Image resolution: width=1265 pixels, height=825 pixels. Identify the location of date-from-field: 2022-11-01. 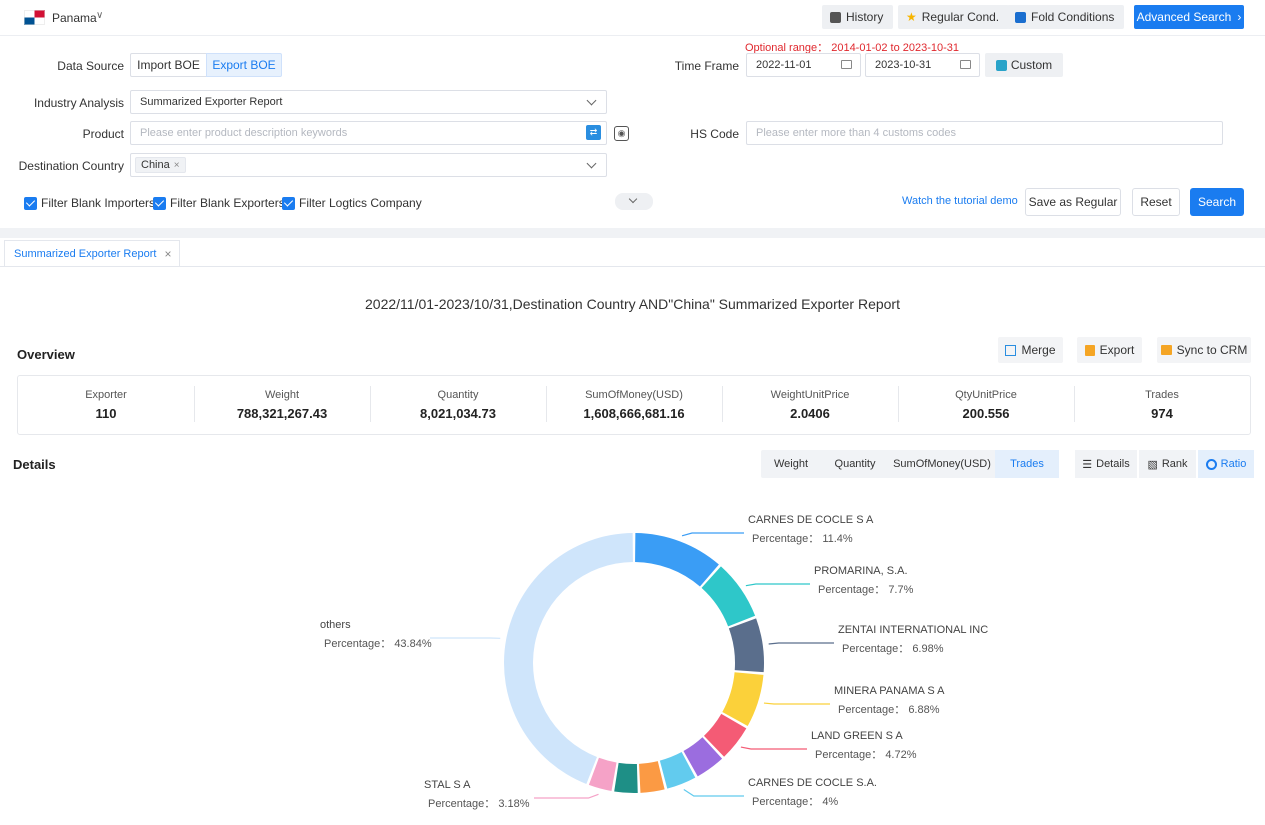
(803, 65).